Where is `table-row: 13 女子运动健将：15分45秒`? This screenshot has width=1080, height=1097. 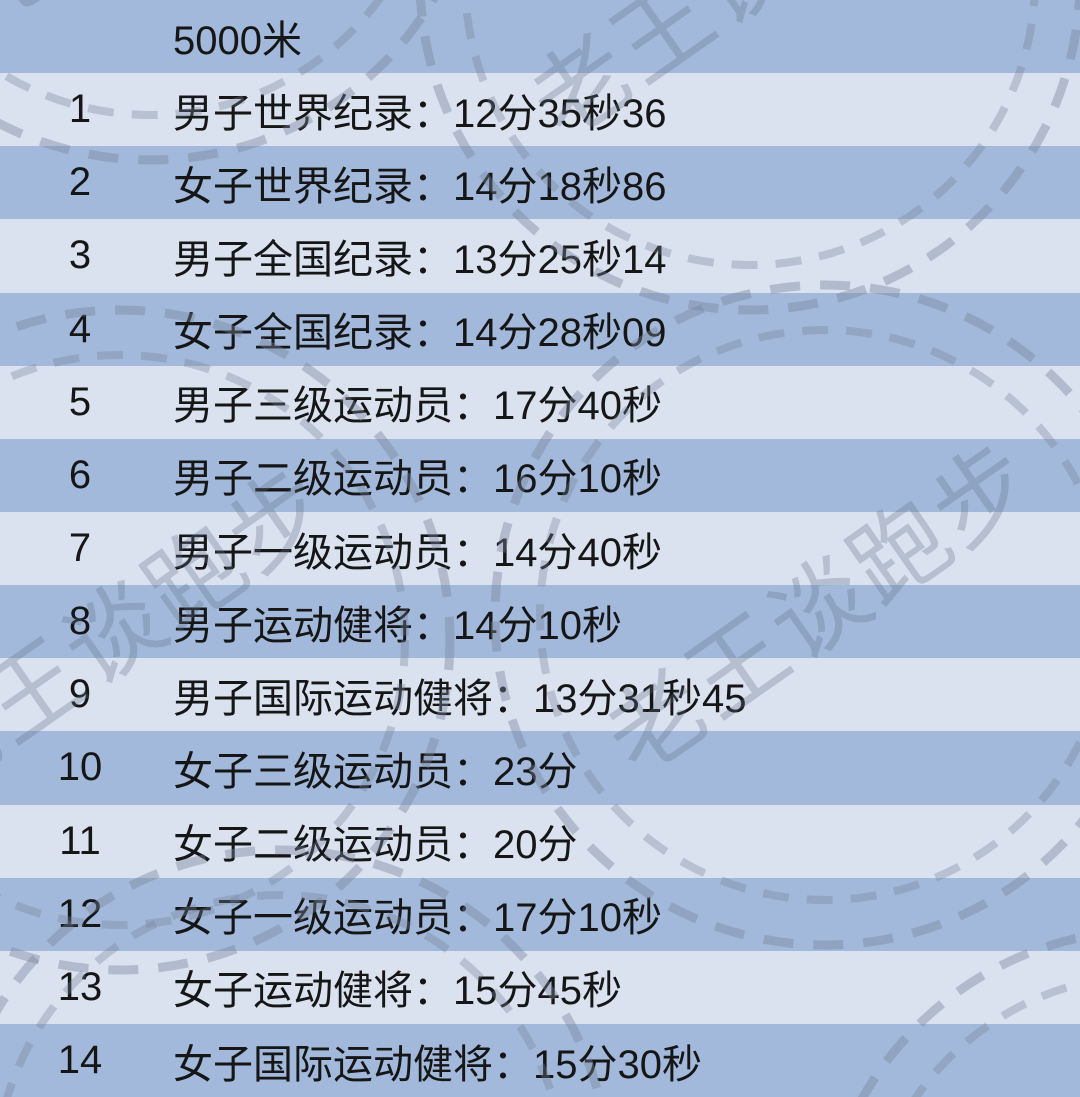 table-row: 13 女子运动健将：15分45秒 is located at coordinates (540, 987).